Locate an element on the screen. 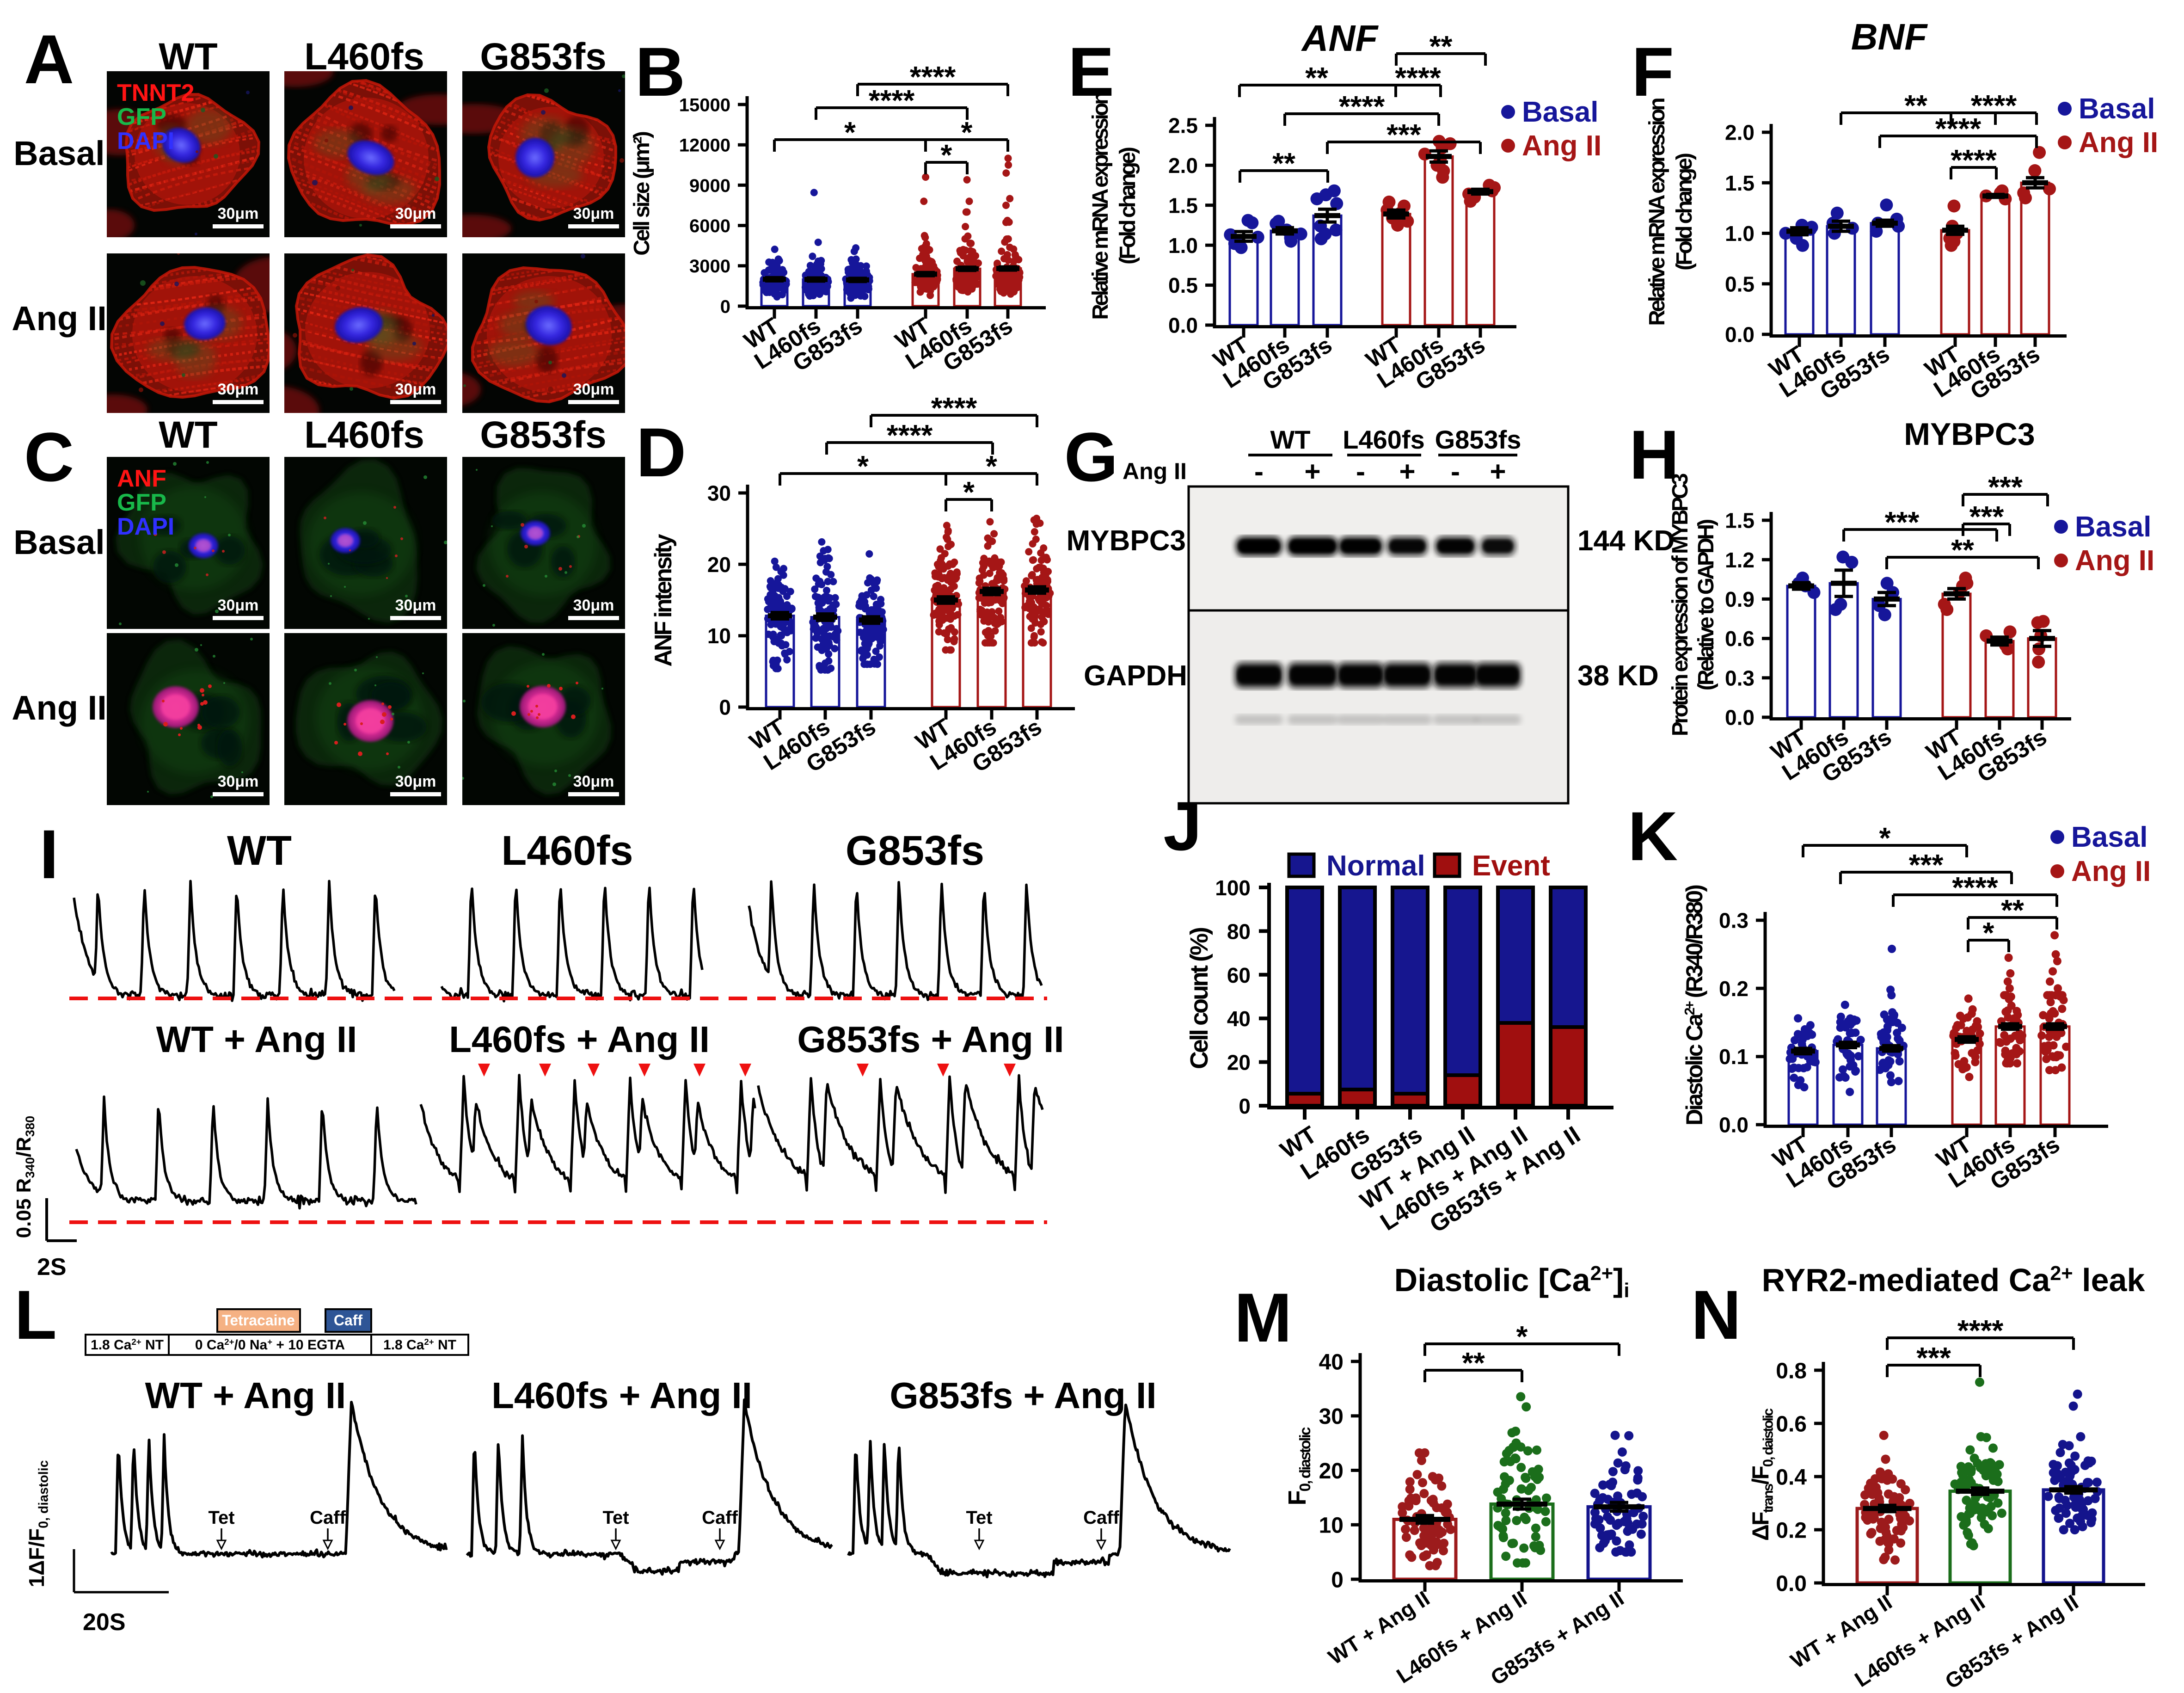  svg-text: 20 is located at coordinates (1239, 1063).